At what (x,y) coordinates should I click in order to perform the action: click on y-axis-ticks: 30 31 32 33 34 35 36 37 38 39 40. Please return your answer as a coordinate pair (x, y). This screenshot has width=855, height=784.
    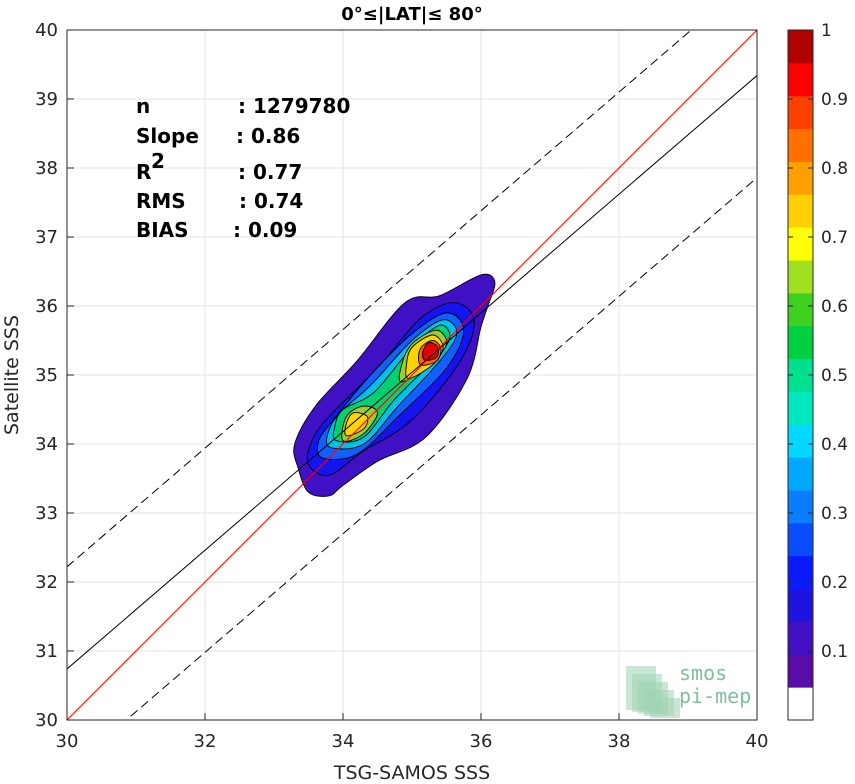
    Looking at the image, I should click on (54, 375).